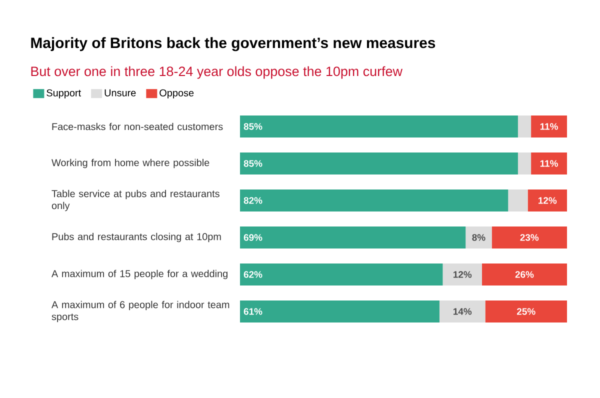  What do you see at coordinates (177, 93) in the screenshot?
I see `legend-label: Oppose` at bounding box center [177, 93].